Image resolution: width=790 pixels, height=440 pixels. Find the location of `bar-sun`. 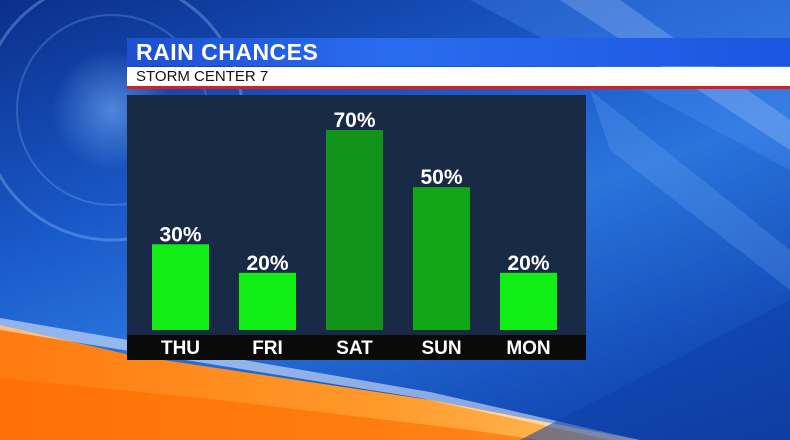

bar-sun is located at coordinates (441, 258).